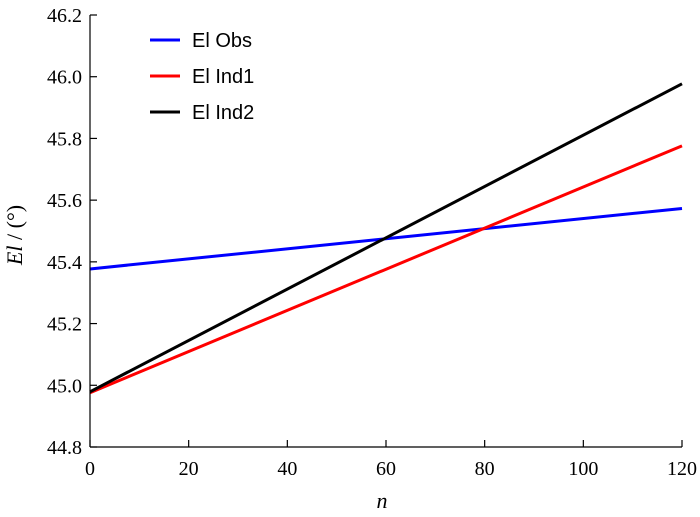  I want to click on x-tick-label: 20, so click(189, 469).